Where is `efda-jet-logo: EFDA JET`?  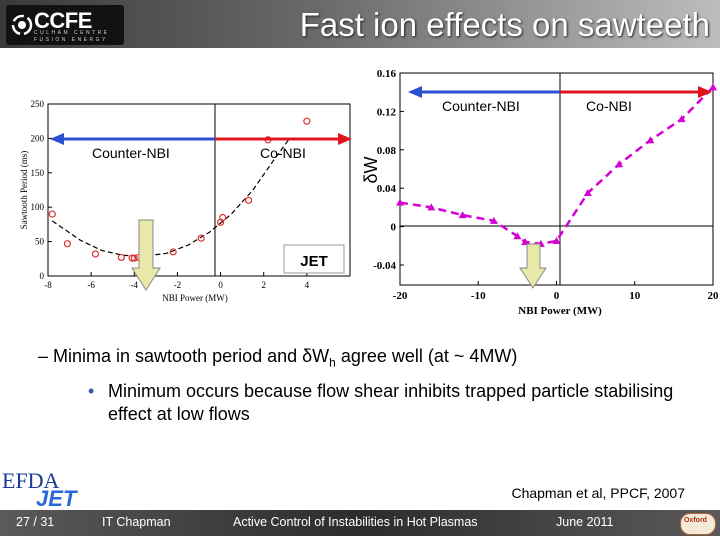 efda-jet-logo: EFDA JET is located at coordinates (40, 489).